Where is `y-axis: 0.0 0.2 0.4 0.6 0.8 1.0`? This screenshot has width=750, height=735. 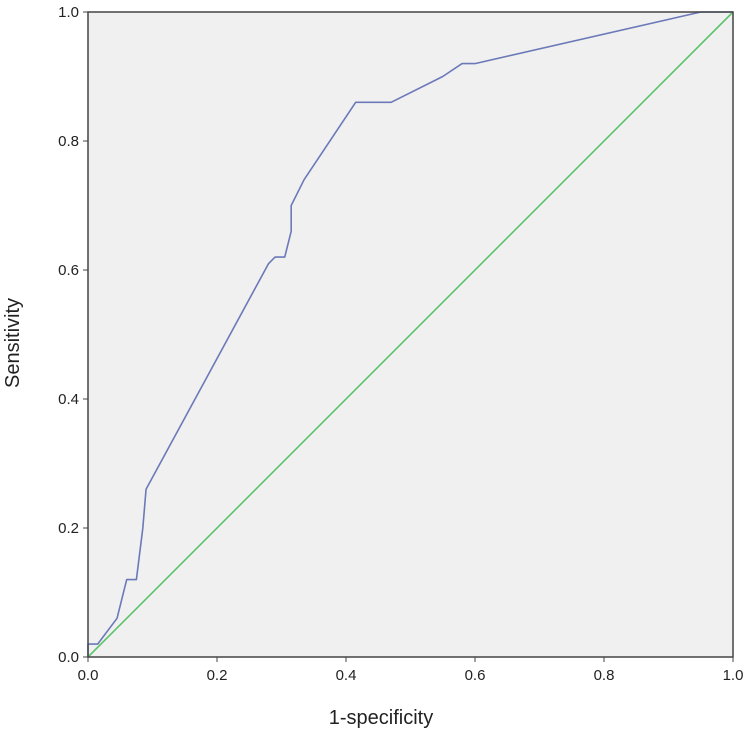
y-axis: 0.0 0.2 0.4 0.6 0.8 1.0 is located at coordinates (73, 335).